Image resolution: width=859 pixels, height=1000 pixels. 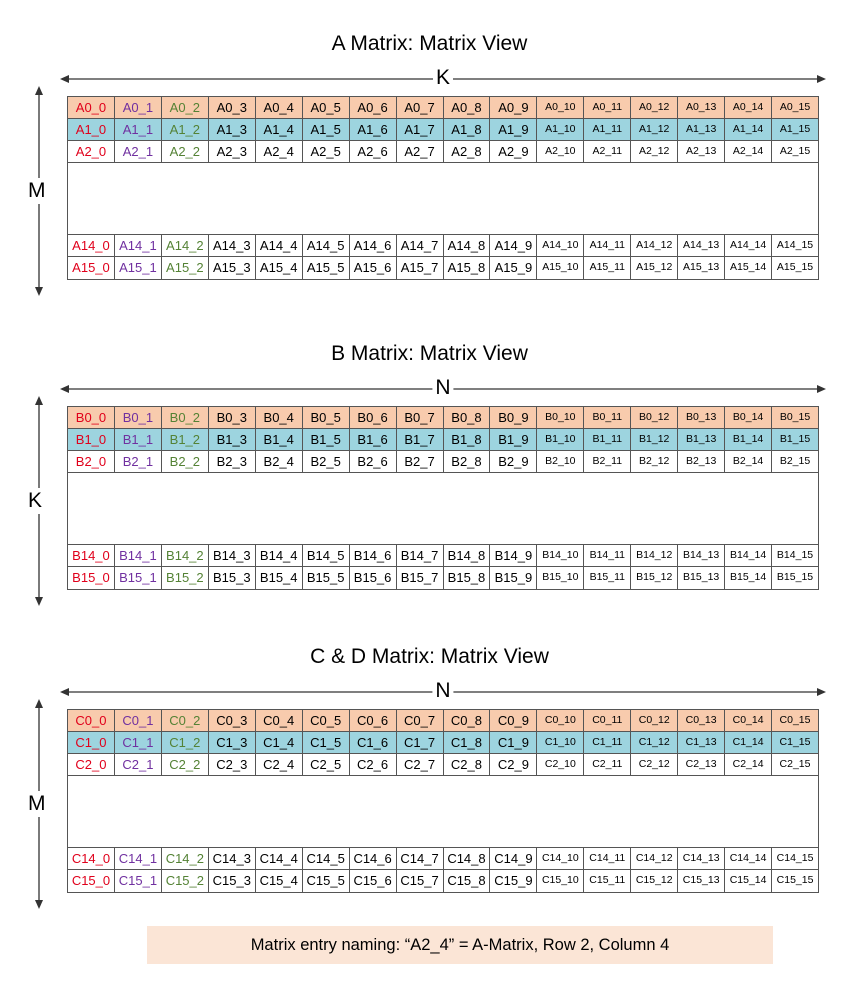 What do you see at coordinates (45, 191) in the screenshot?
I see `vertical-dimension-arrow: M` at bounding box center [45, 191].